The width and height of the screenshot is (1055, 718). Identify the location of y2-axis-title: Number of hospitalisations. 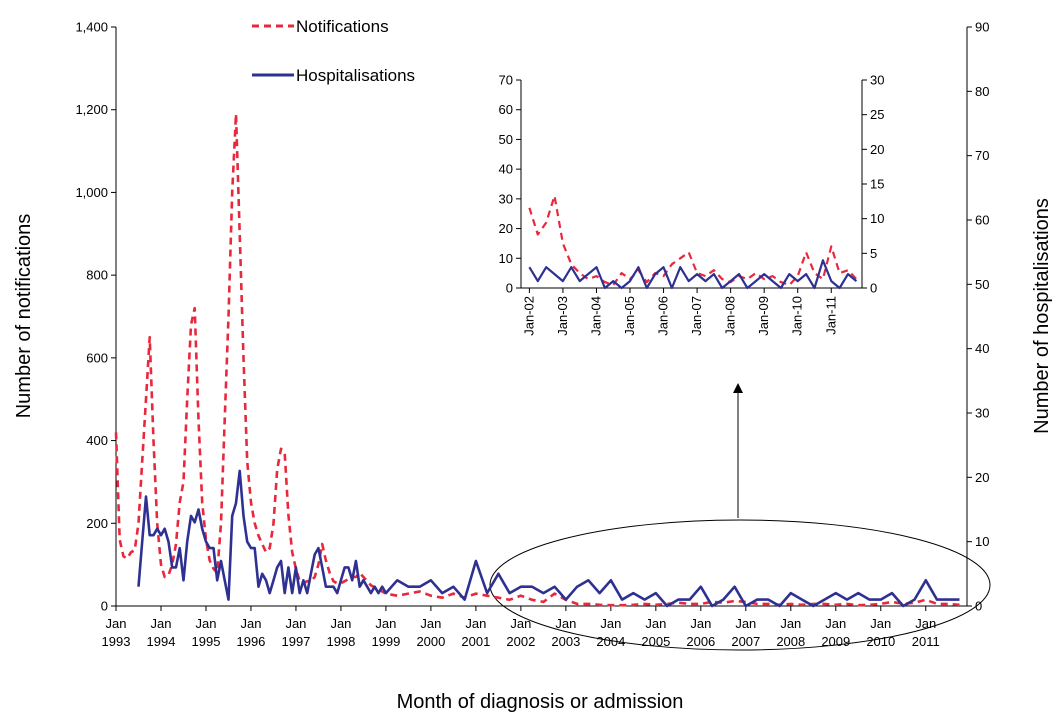
(1042, 316).